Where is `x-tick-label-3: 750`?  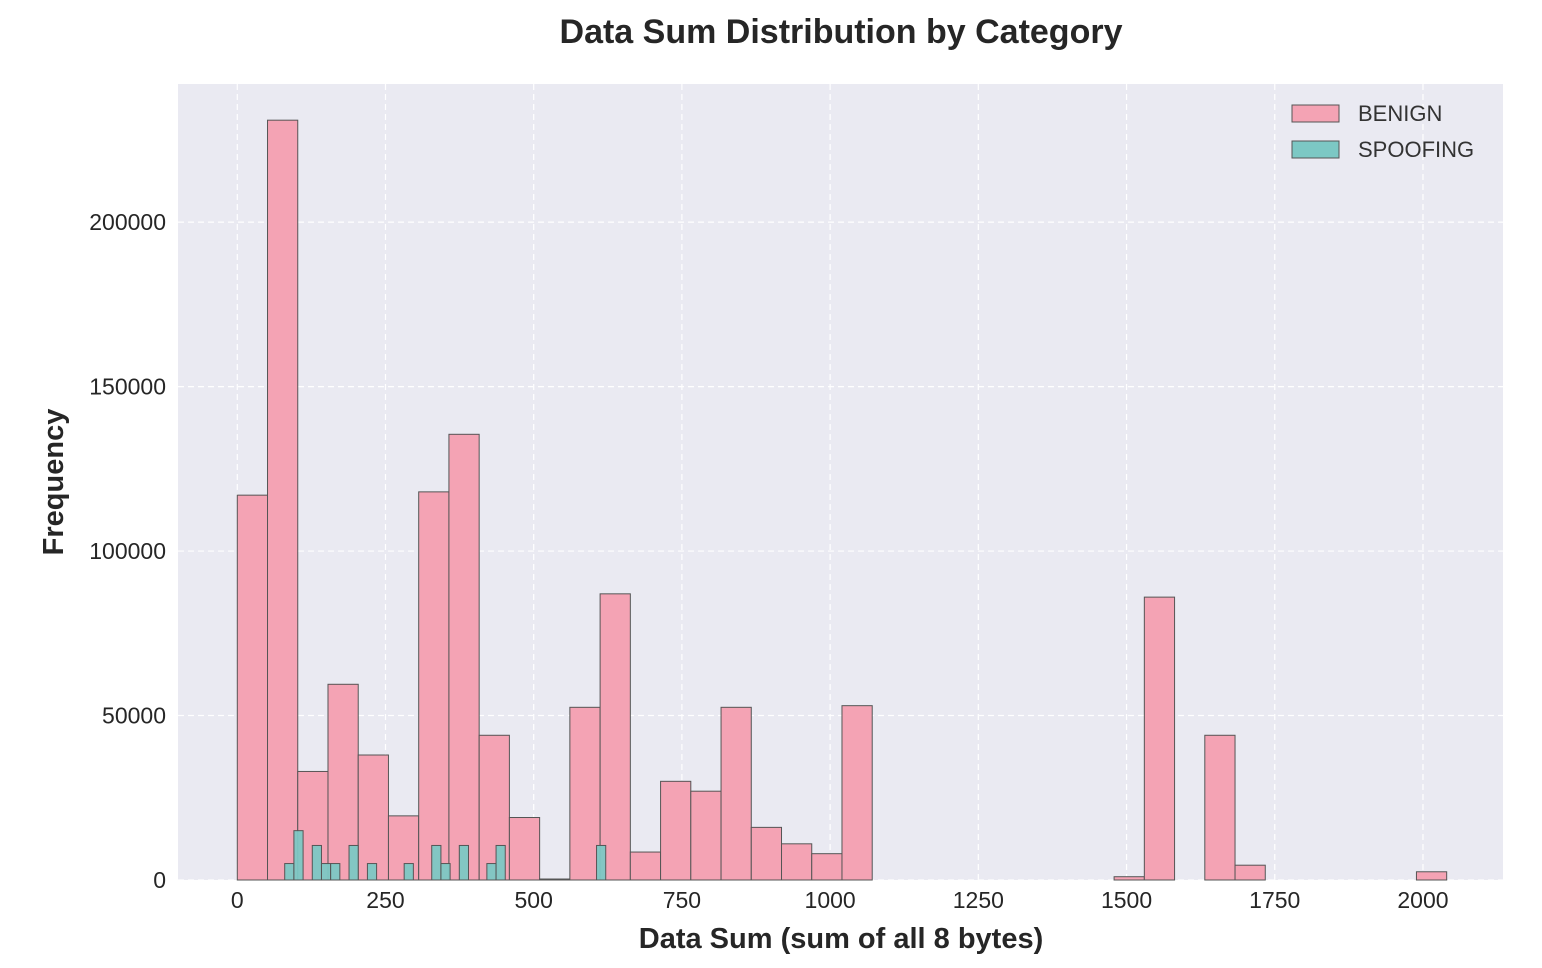 x-tick-label-3: 750 is located at coordinates (682, 900).